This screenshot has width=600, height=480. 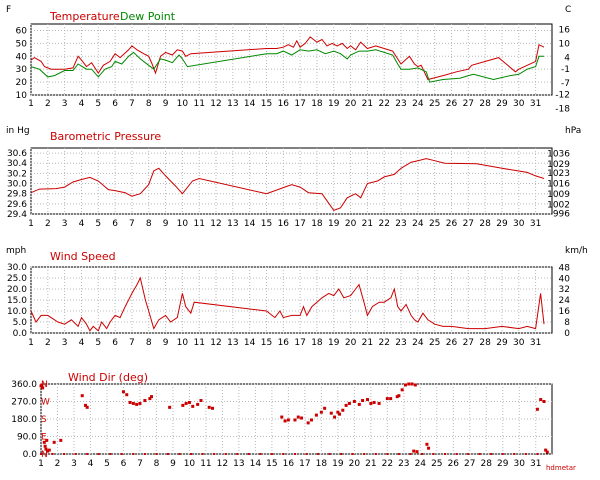 I want to click on x-tick-label: 9, so click(x=166, y=104).